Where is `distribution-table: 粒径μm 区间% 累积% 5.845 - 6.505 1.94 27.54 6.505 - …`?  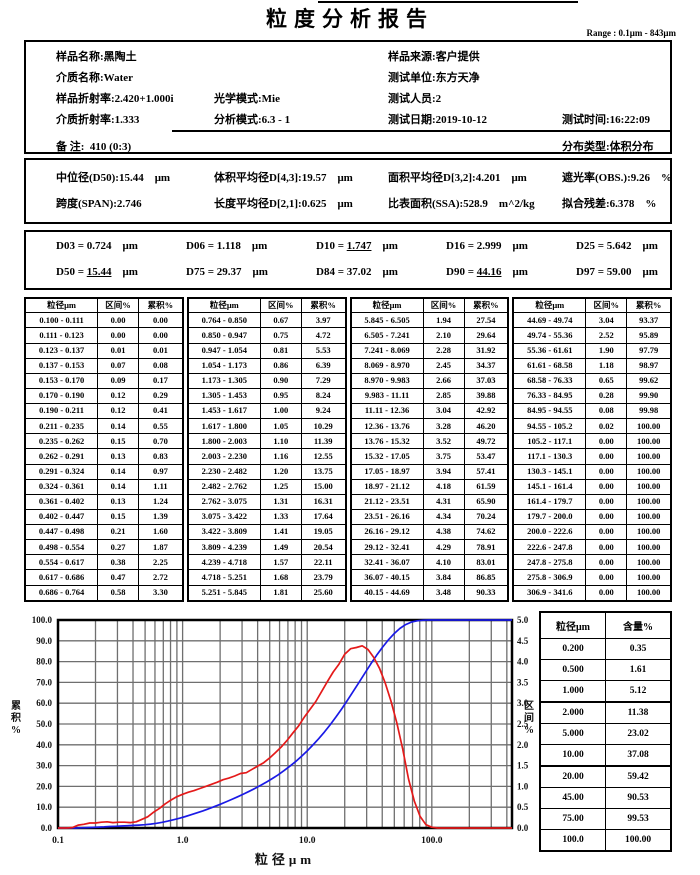
distribution-table: 粒径μm 区间% 累积% 5.845 - 6.505 1.94 27.54 6.505 - … is located at coordinates (429, 449).